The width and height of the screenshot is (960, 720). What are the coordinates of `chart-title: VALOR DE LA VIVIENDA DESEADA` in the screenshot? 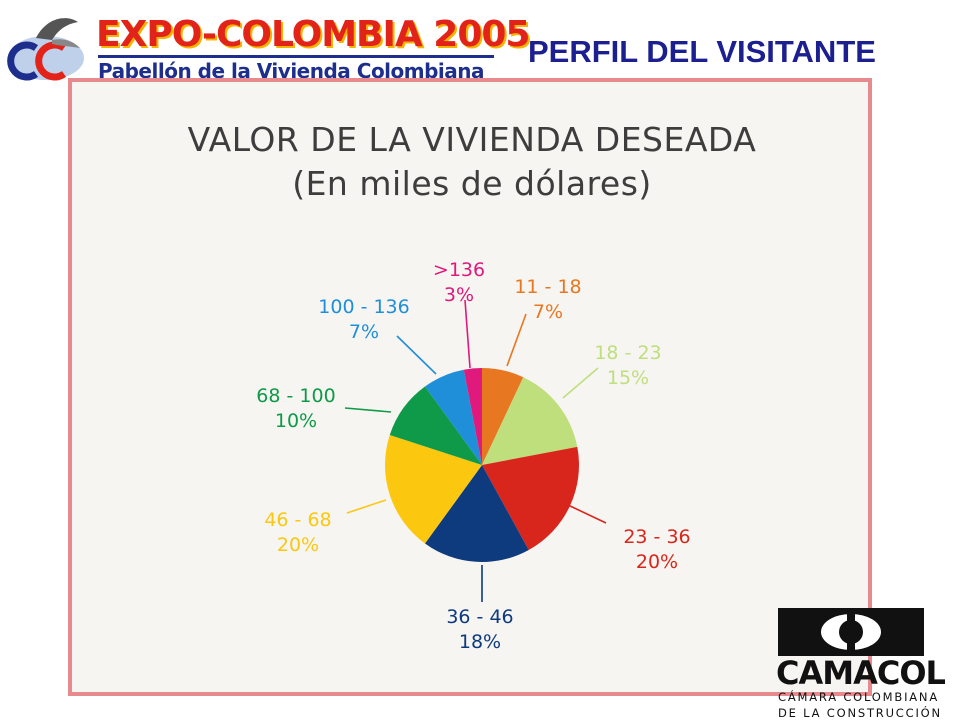 It's located at (472, 139).